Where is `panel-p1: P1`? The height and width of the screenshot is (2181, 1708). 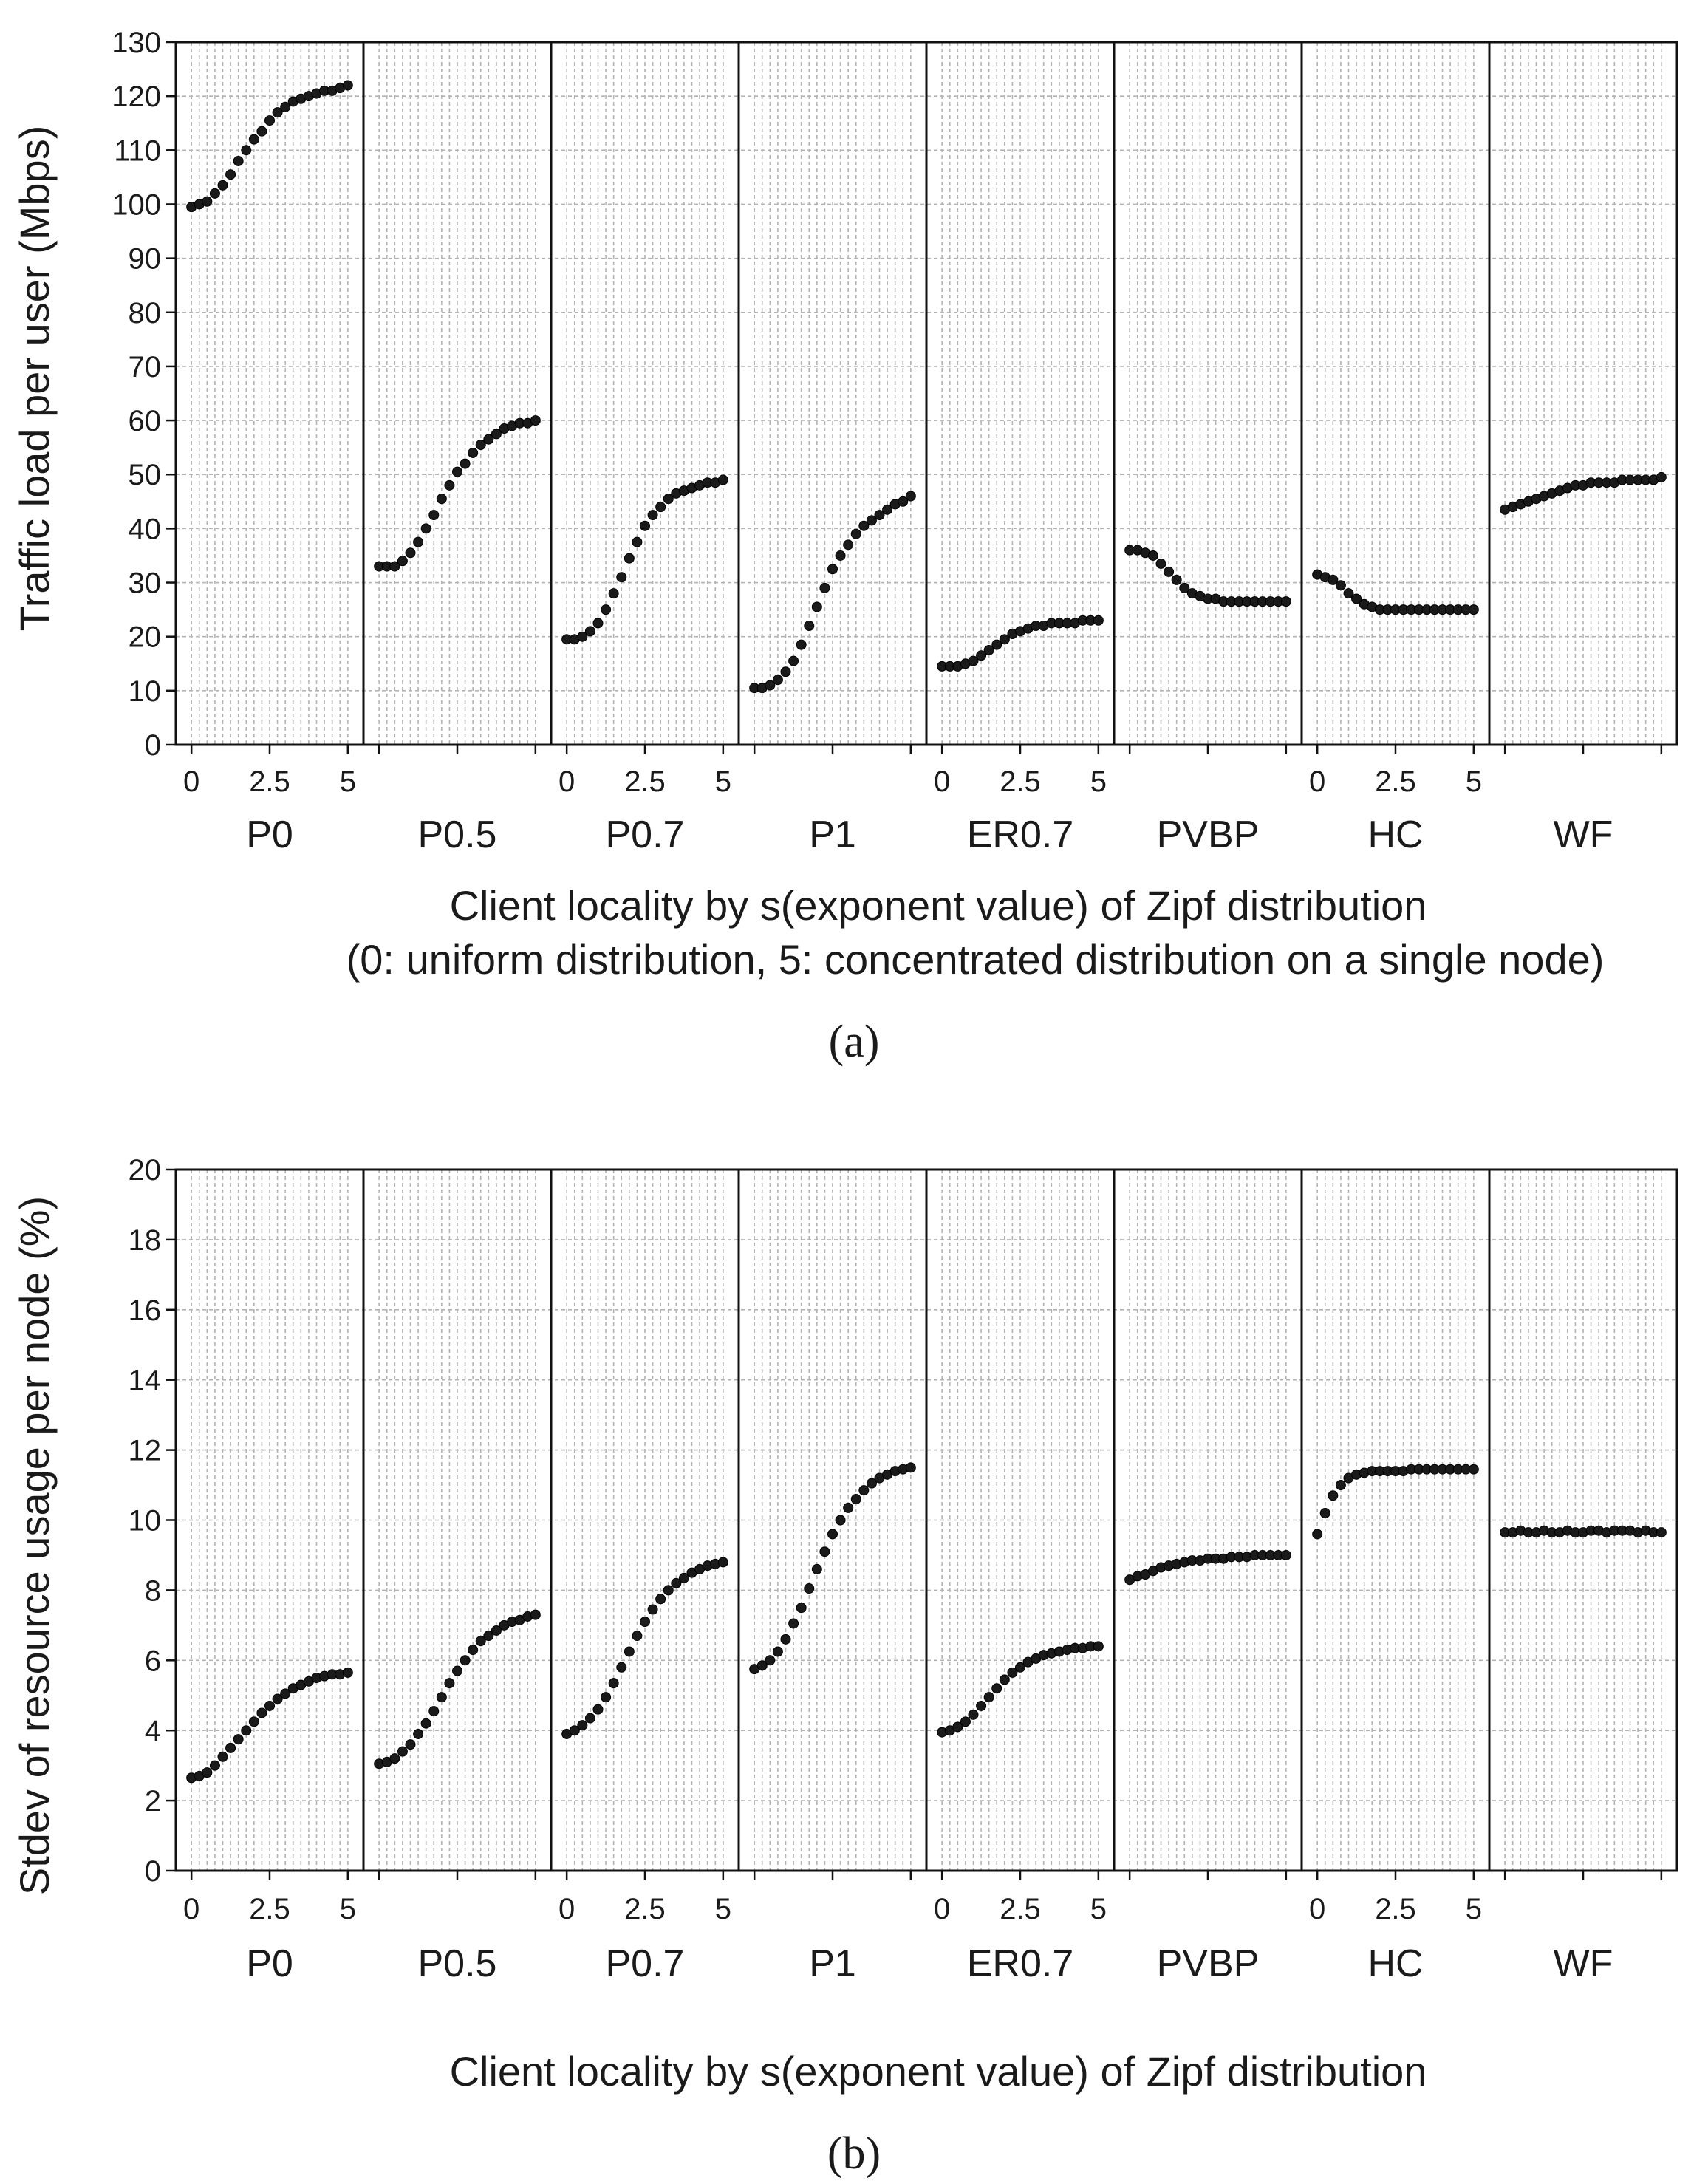 panel-p1: P1 is located at coordinates (826, 449).